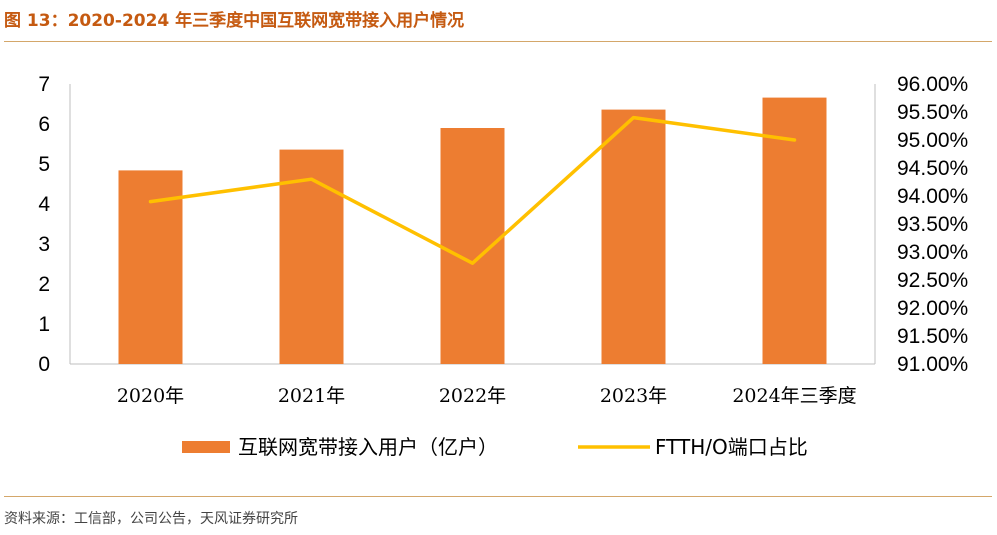  Describe the element at coordinates (932, 168) in the screenshot. I see `right-tick-label: 94.50%` at that location.